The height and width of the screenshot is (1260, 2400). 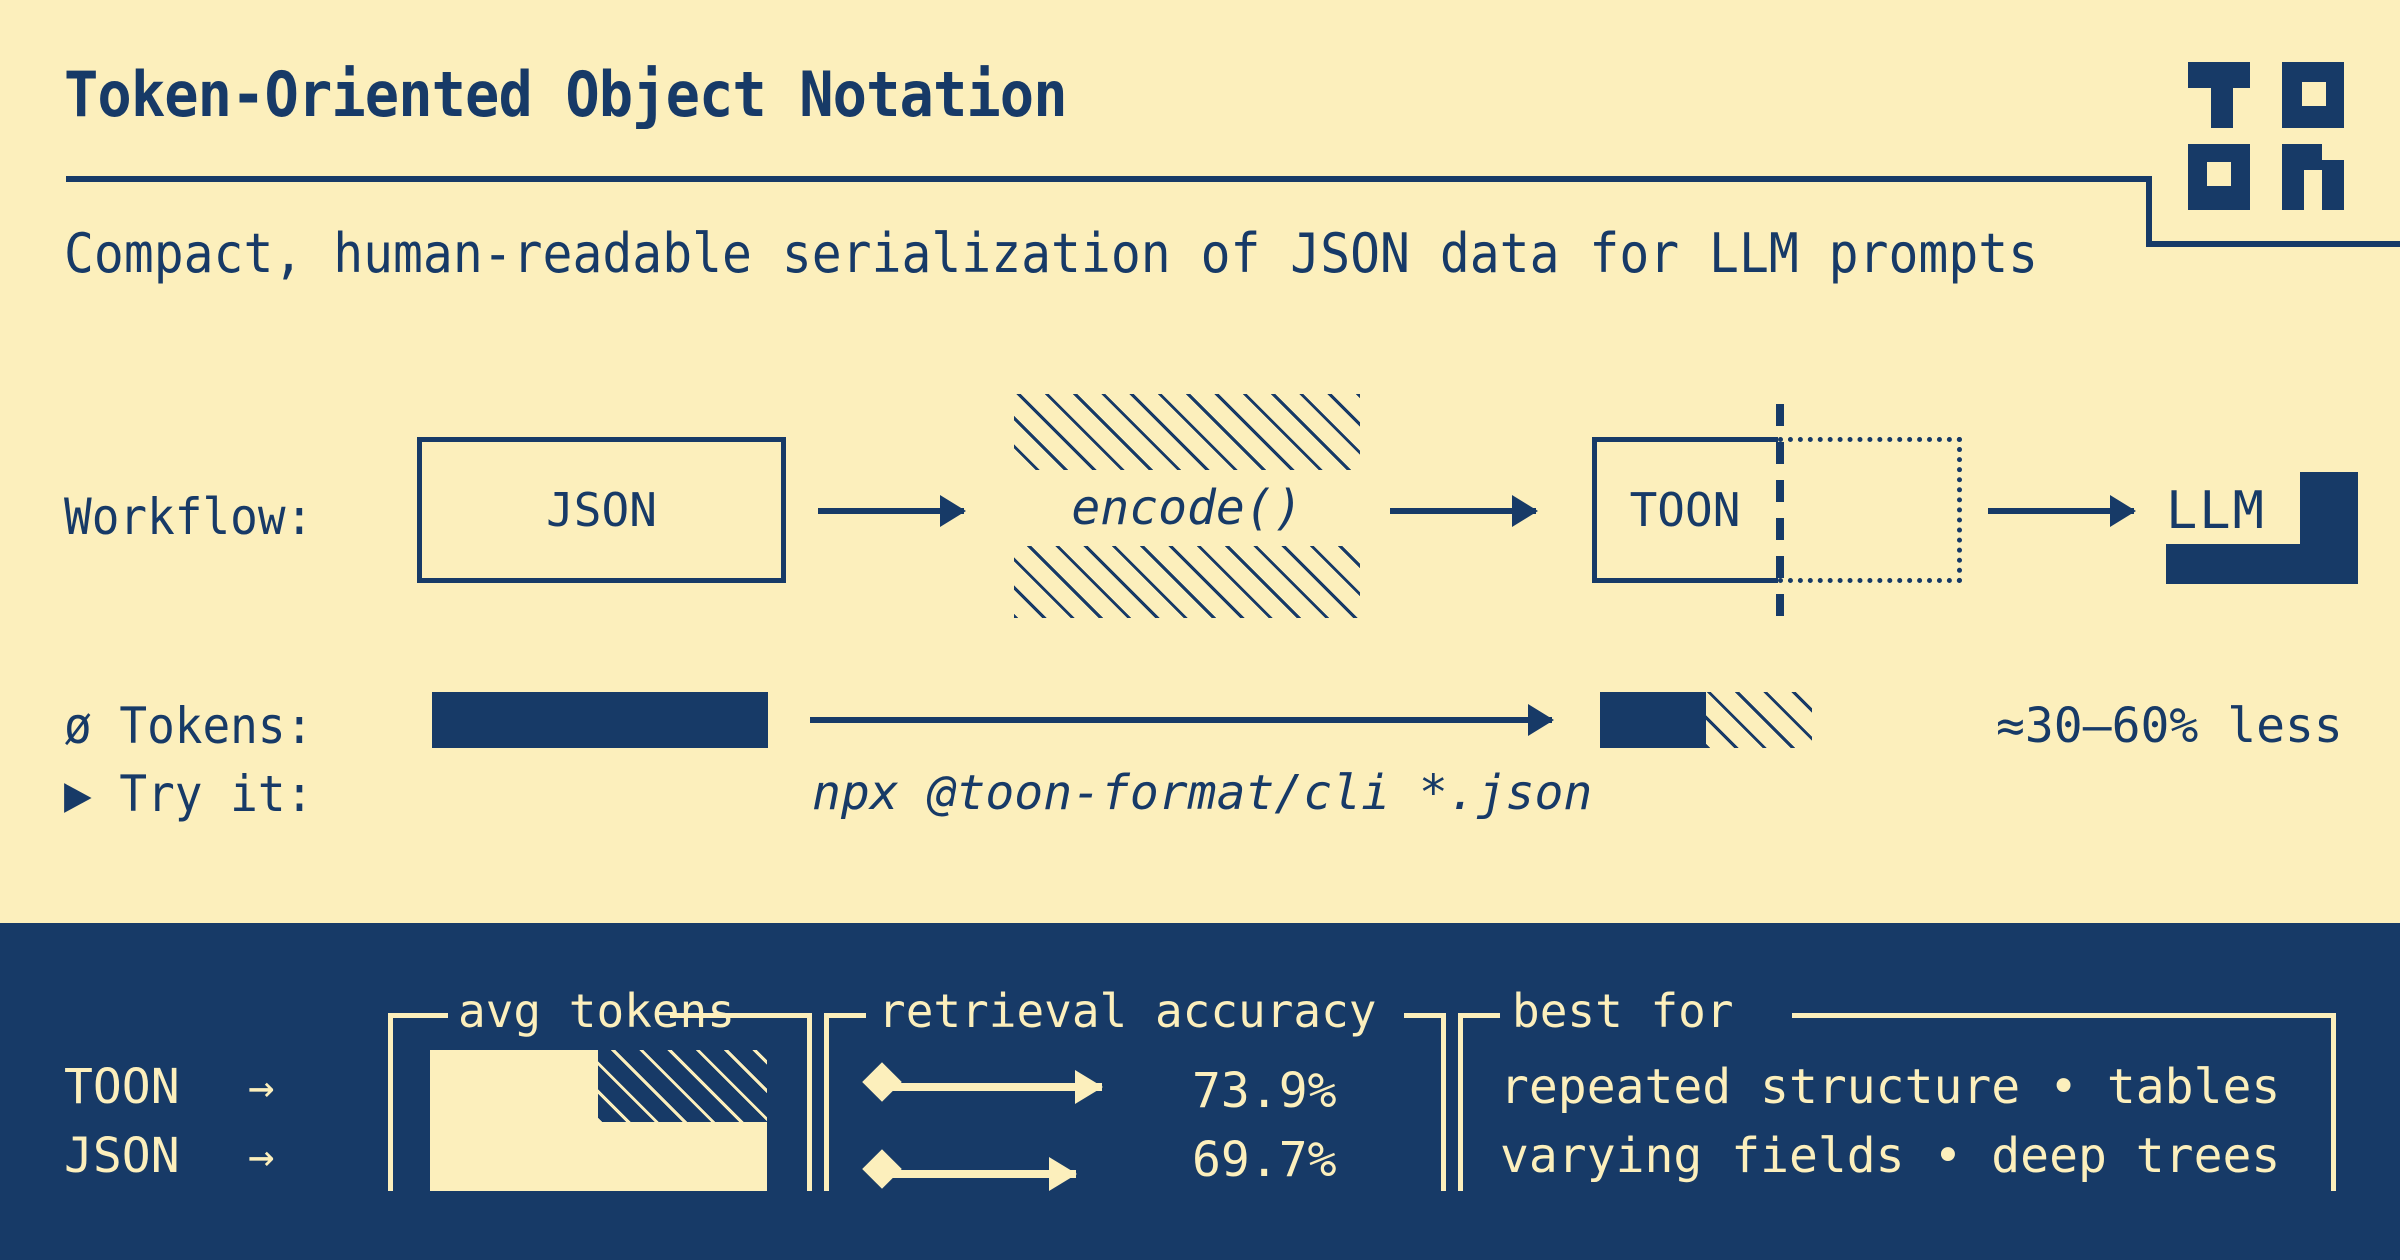 What do you see at coordinates (122, 1087) in the screenshot?
I see `footer-row-label-toon: TOON` at bounding box center [122, 1087].